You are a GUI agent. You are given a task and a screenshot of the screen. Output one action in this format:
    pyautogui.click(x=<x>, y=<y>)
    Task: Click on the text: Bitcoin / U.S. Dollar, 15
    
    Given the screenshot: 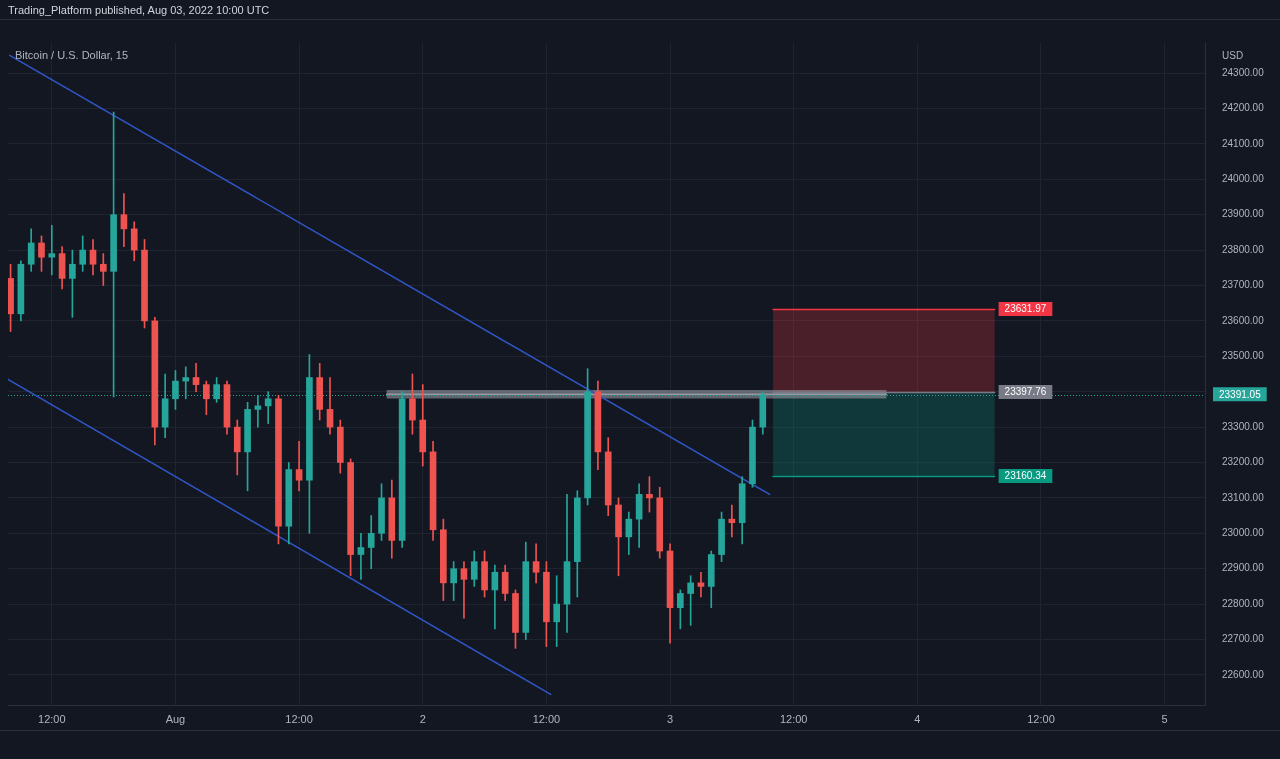 What is the action you would take?
    pyautogui.click(x=72, y=55)
    